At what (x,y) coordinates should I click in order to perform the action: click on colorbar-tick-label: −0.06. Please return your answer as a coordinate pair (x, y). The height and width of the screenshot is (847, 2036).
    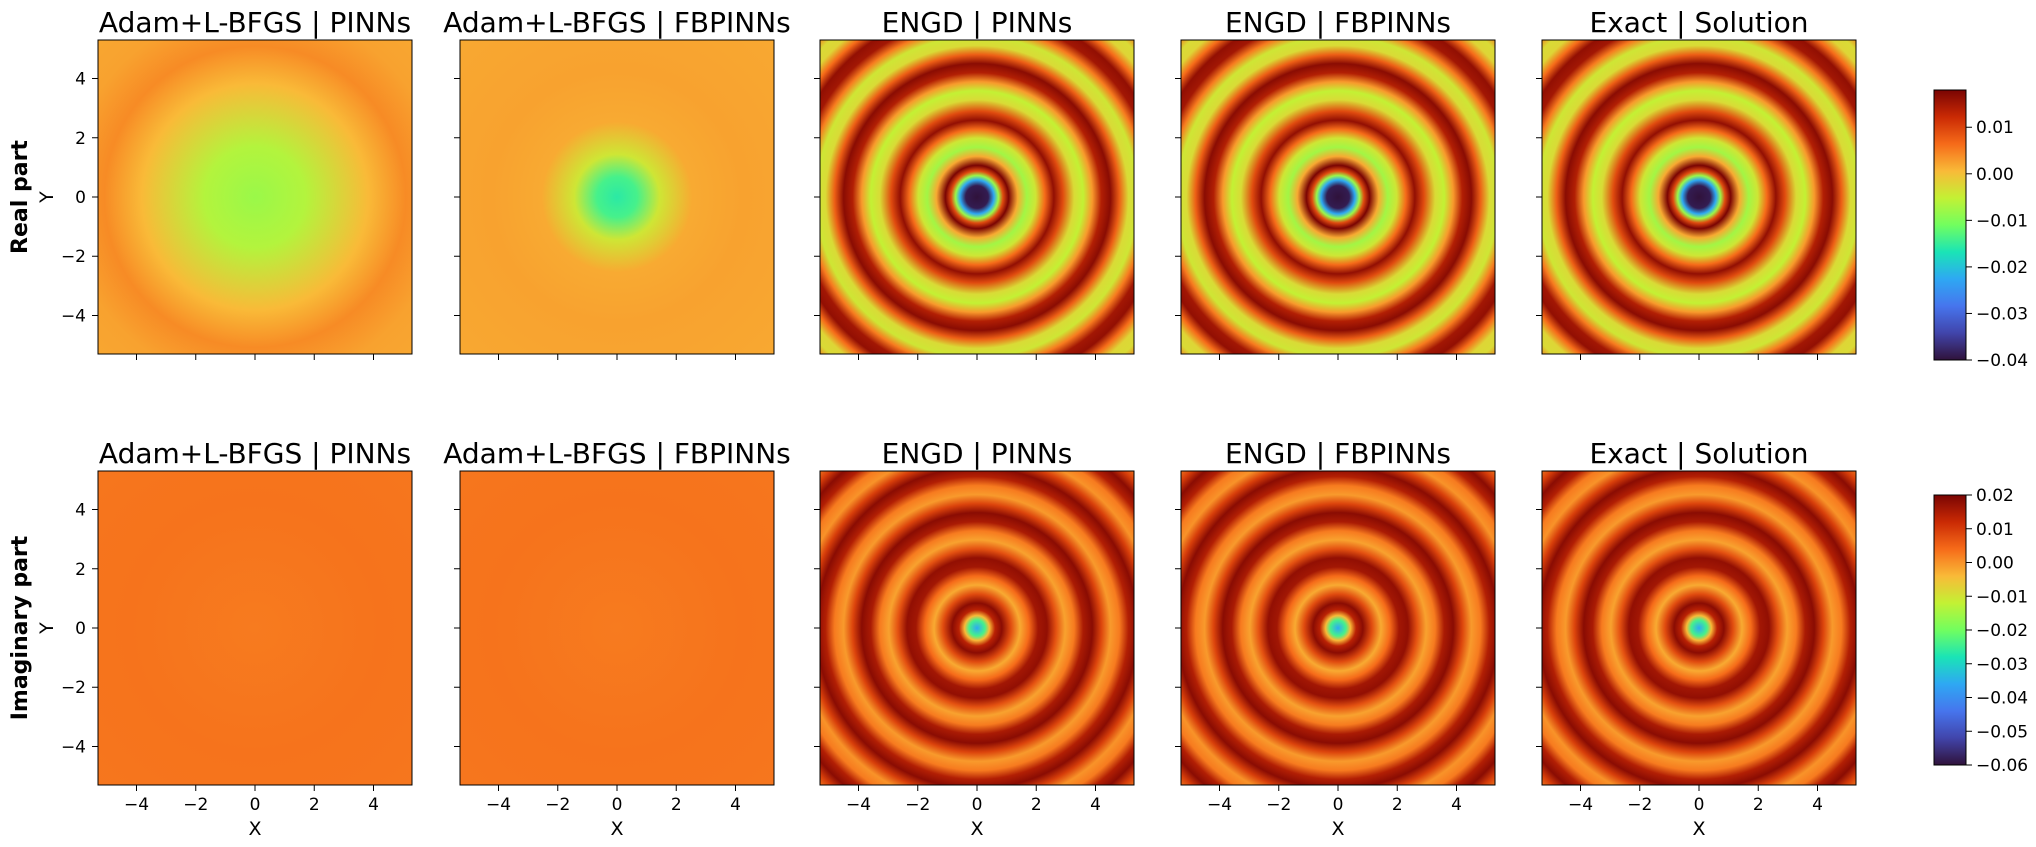
    Looking at the image, I should click on (2002, 766).